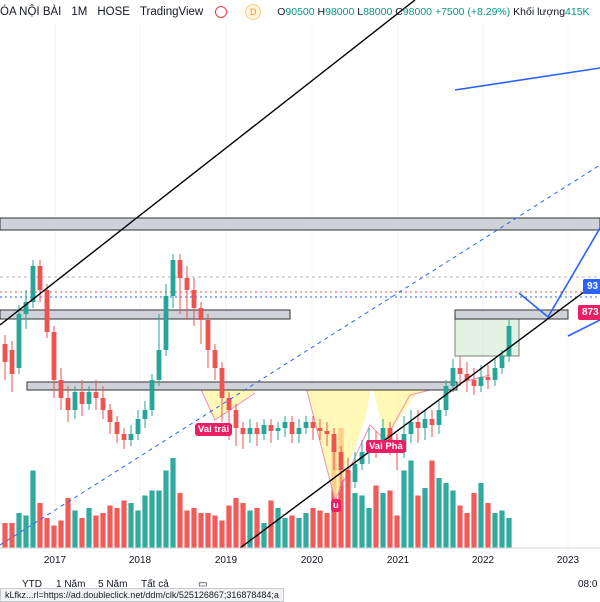 The height and width of the screenshot is (602, 600). I want to click on data-badge: D, so click(253, 12).